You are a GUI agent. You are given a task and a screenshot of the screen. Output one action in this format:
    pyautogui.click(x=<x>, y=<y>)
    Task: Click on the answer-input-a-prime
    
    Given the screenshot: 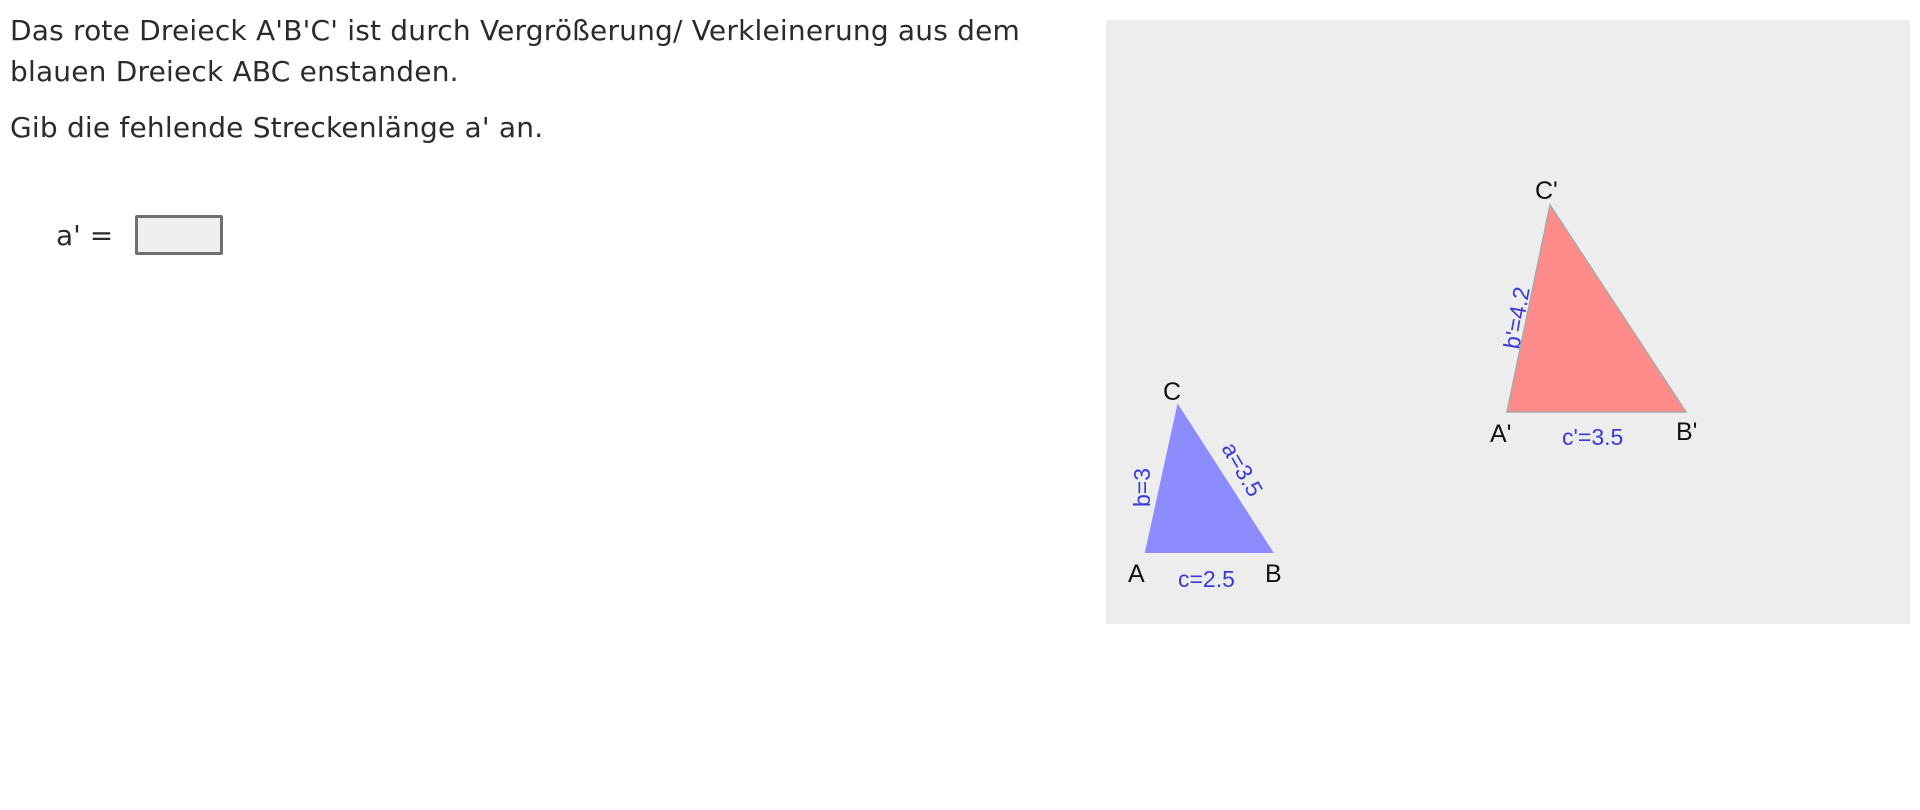 What is the action you would take?
    pyautogui.click(x=179, y=235)
    